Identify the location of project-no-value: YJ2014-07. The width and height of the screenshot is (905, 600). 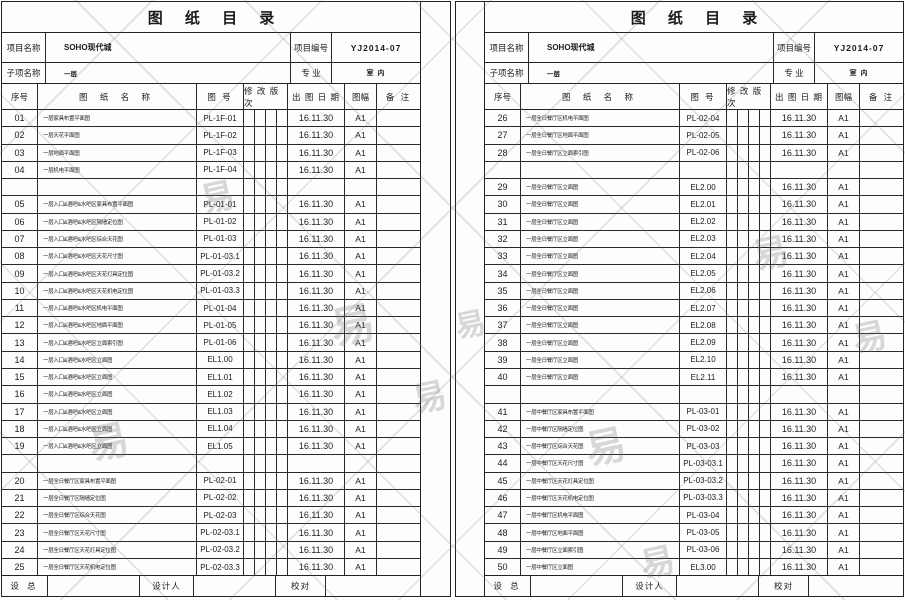
(376, 47).